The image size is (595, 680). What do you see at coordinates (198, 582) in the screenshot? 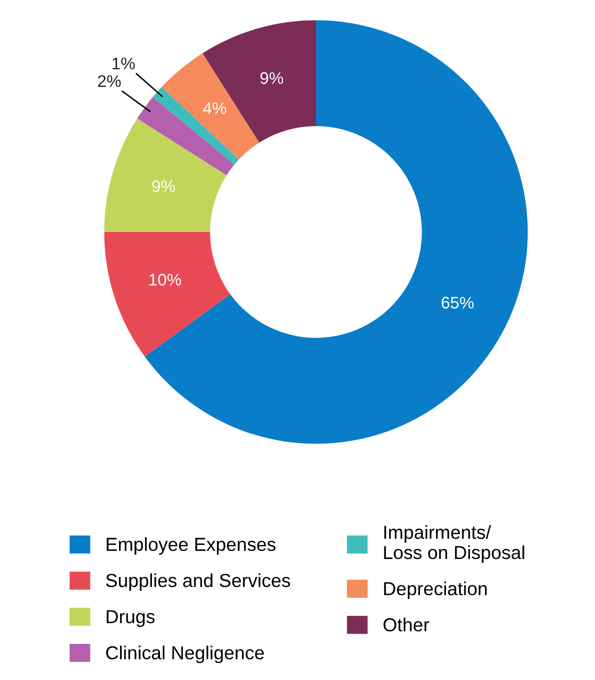
I see `legend-label: Supplies and Services` at bounding box center [198, 582].